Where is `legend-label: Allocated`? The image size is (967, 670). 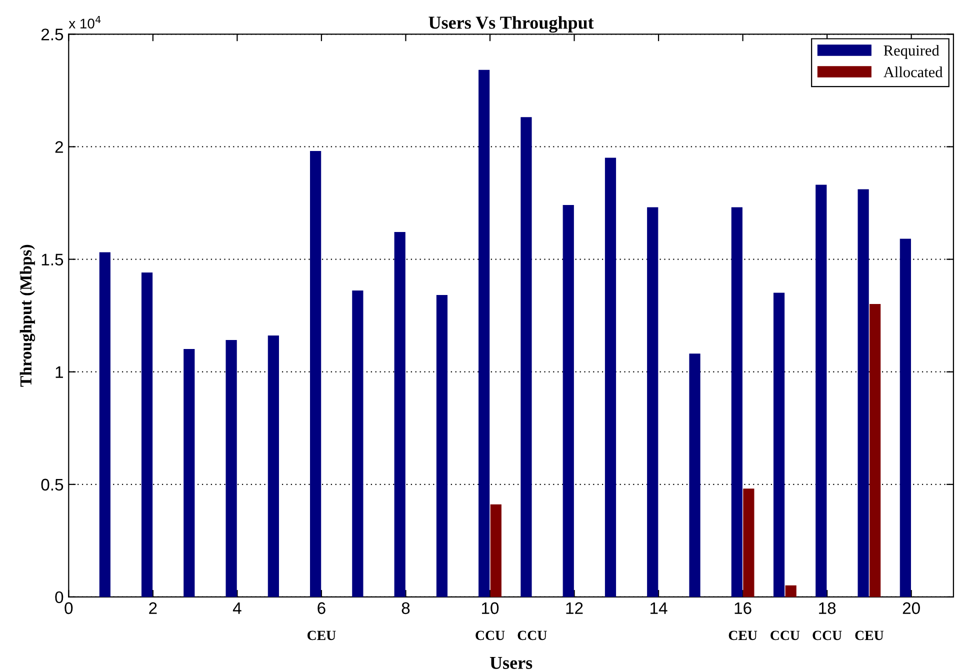 legend-label: Allocated is located at coordinates (913, 72).